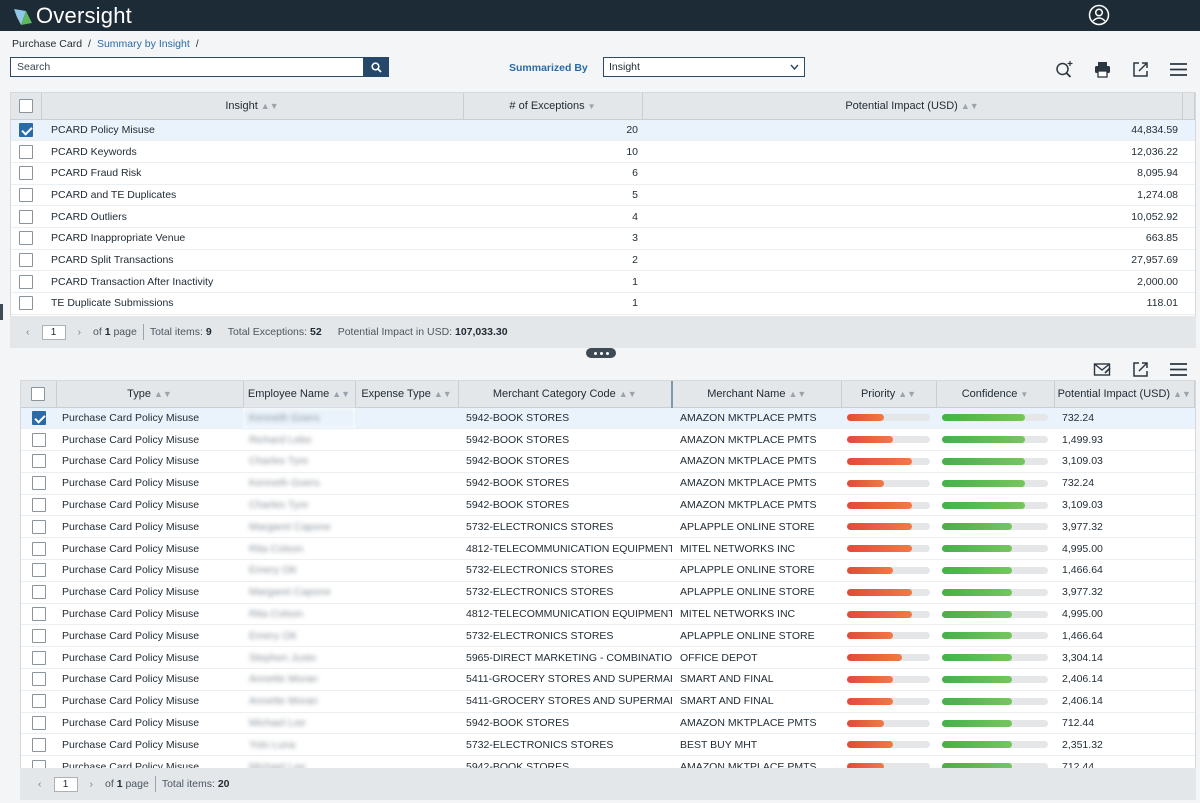 The height and width of the screenshot is (803, 1200). Describe the element at coordinates (1102, 369) in the screenshot. I see `email-icon` at that location.